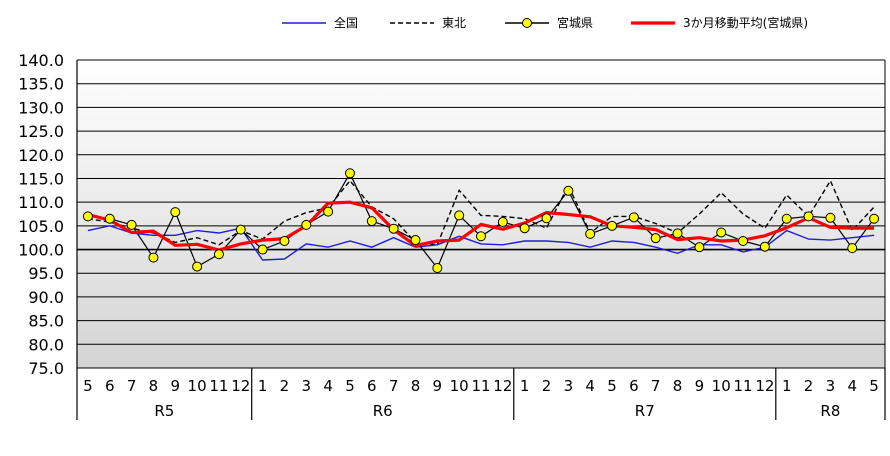 The width and height of the screenshot is (890, 456). What do you see at coordinates (645, 411) in the screenshot?
I see `x-group-label: R7` at bounding box center [645, 411].